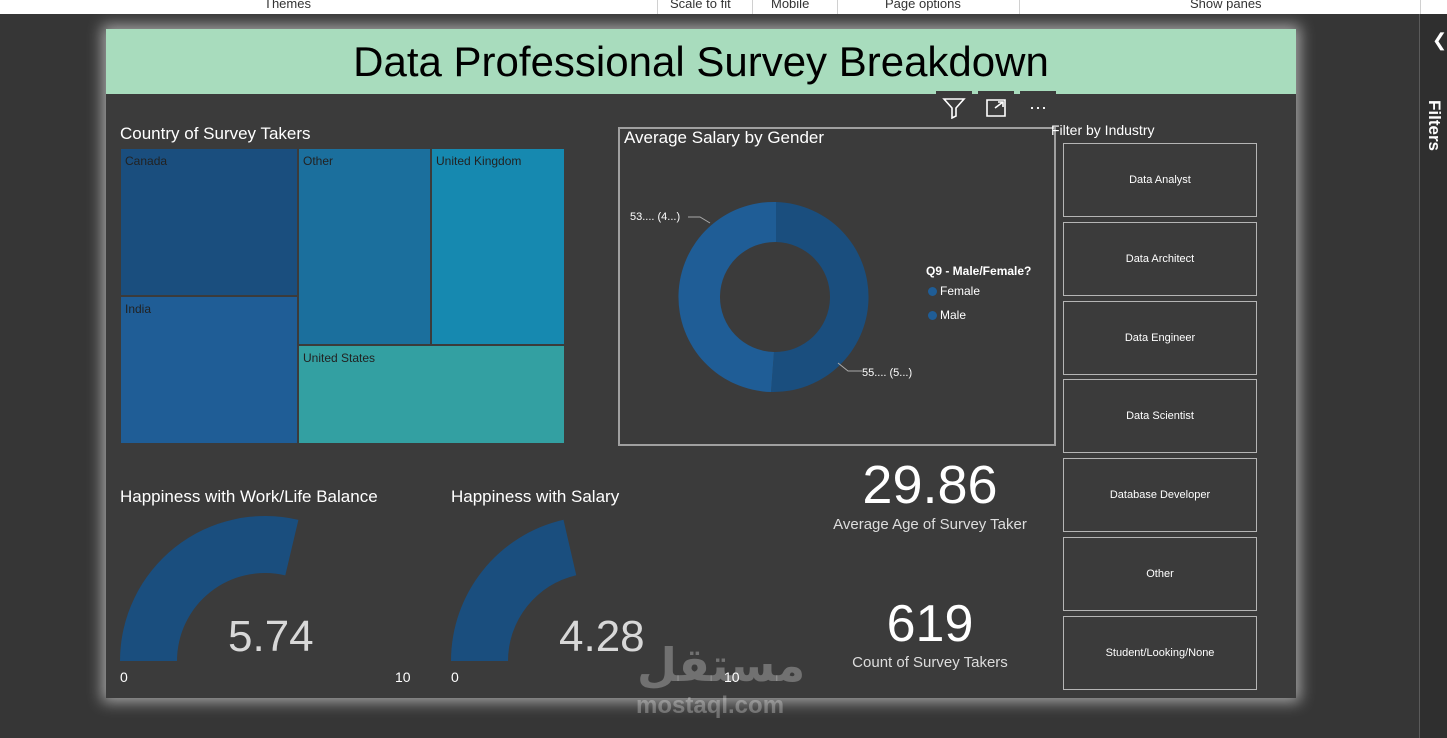 The height and width of the screenshot is (738, 1447). What do you see at coordinates (249, 496) in the screenshot?
I see `gauge-worklife-title: Happiness with Work/Life Balance` at bounding box center [249, 496].